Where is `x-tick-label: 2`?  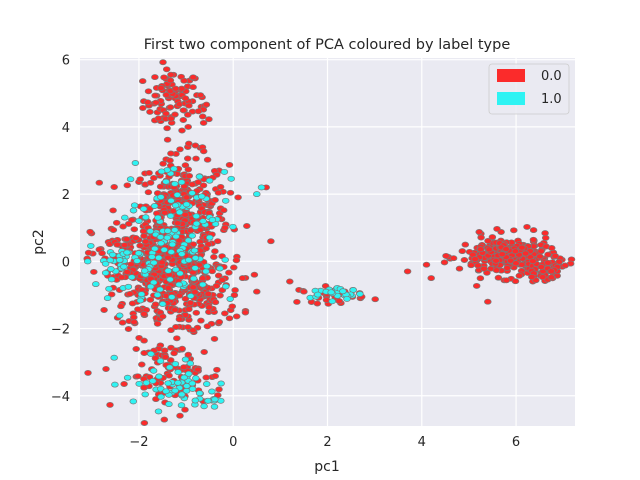
x-tick-label: 2 is located at coordinates (327, 442).